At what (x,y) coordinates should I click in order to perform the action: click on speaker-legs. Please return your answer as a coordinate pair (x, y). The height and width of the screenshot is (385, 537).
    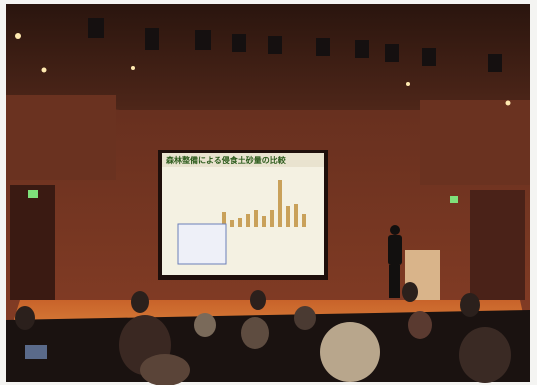
    Looking at the image, I should click on (394, 281).